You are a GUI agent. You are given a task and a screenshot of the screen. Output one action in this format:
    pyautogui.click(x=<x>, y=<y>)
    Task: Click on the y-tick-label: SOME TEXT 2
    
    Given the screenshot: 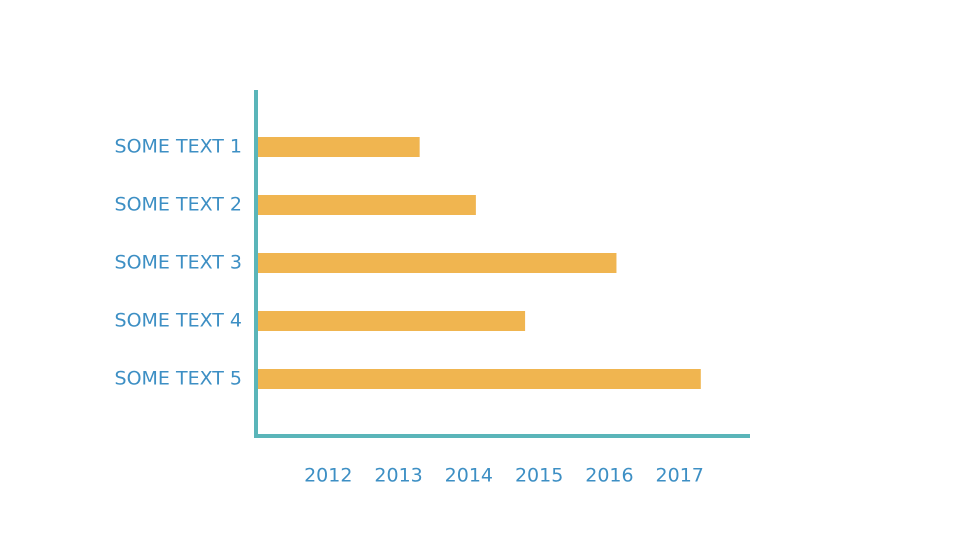 What is the action you would take?
    pyautogui.click(x=178, y=205)
    